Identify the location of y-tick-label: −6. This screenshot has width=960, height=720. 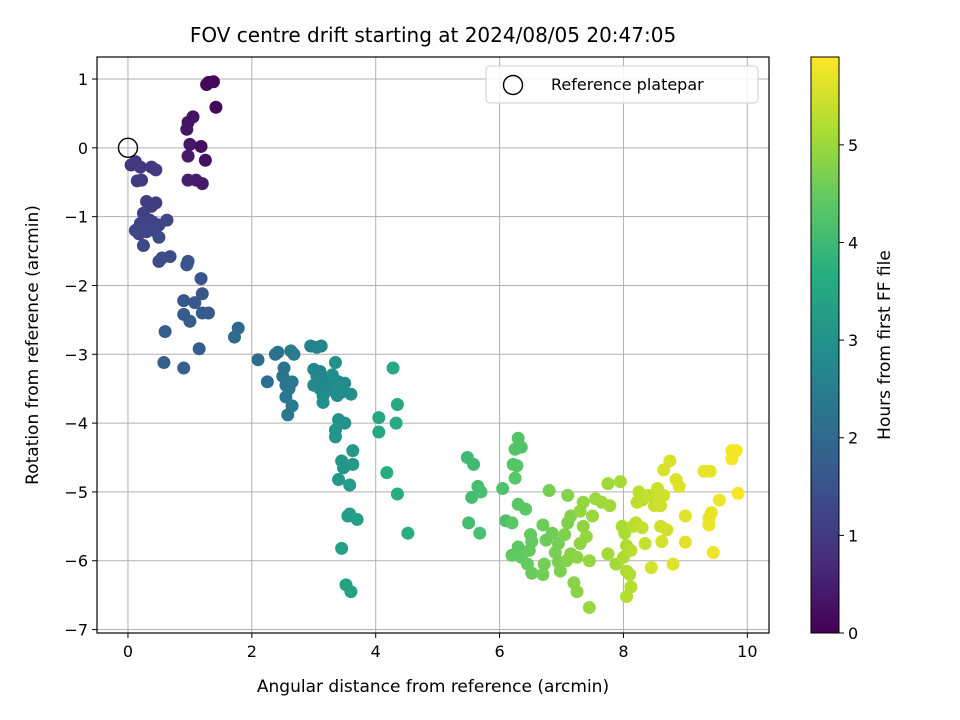
(76, 561).